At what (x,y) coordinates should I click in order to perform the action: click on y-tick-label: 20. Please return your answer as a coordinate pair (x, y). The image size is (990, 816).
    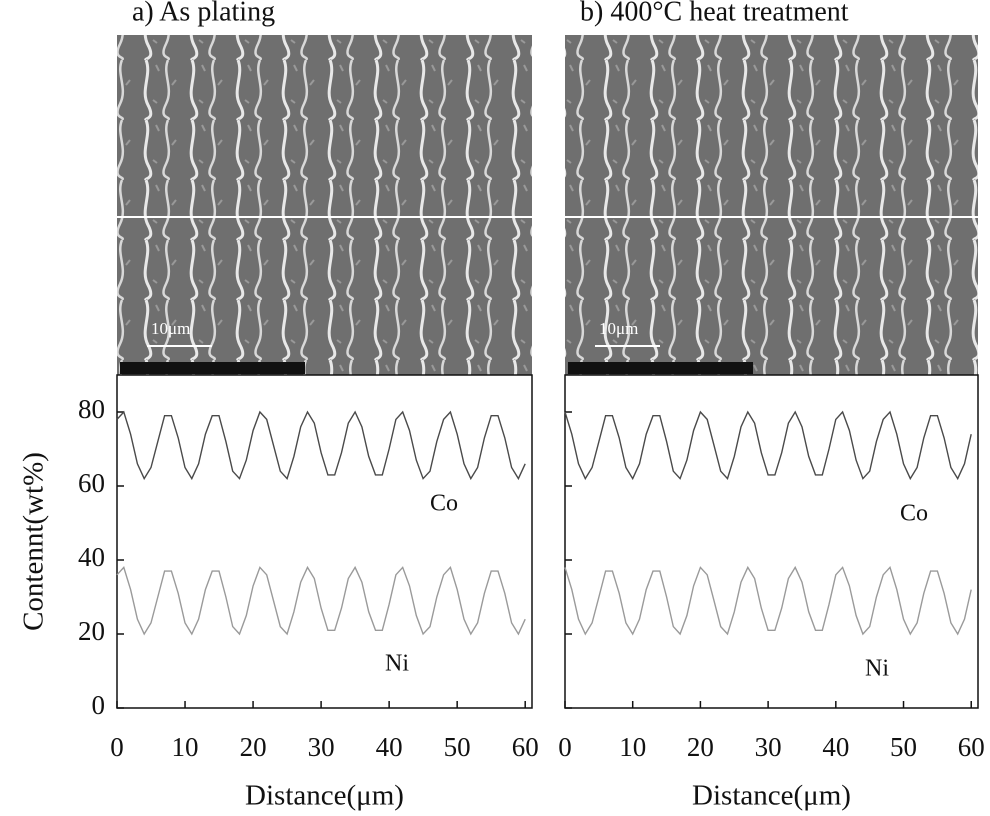
    Looking at the image, I should click on (91, 631).